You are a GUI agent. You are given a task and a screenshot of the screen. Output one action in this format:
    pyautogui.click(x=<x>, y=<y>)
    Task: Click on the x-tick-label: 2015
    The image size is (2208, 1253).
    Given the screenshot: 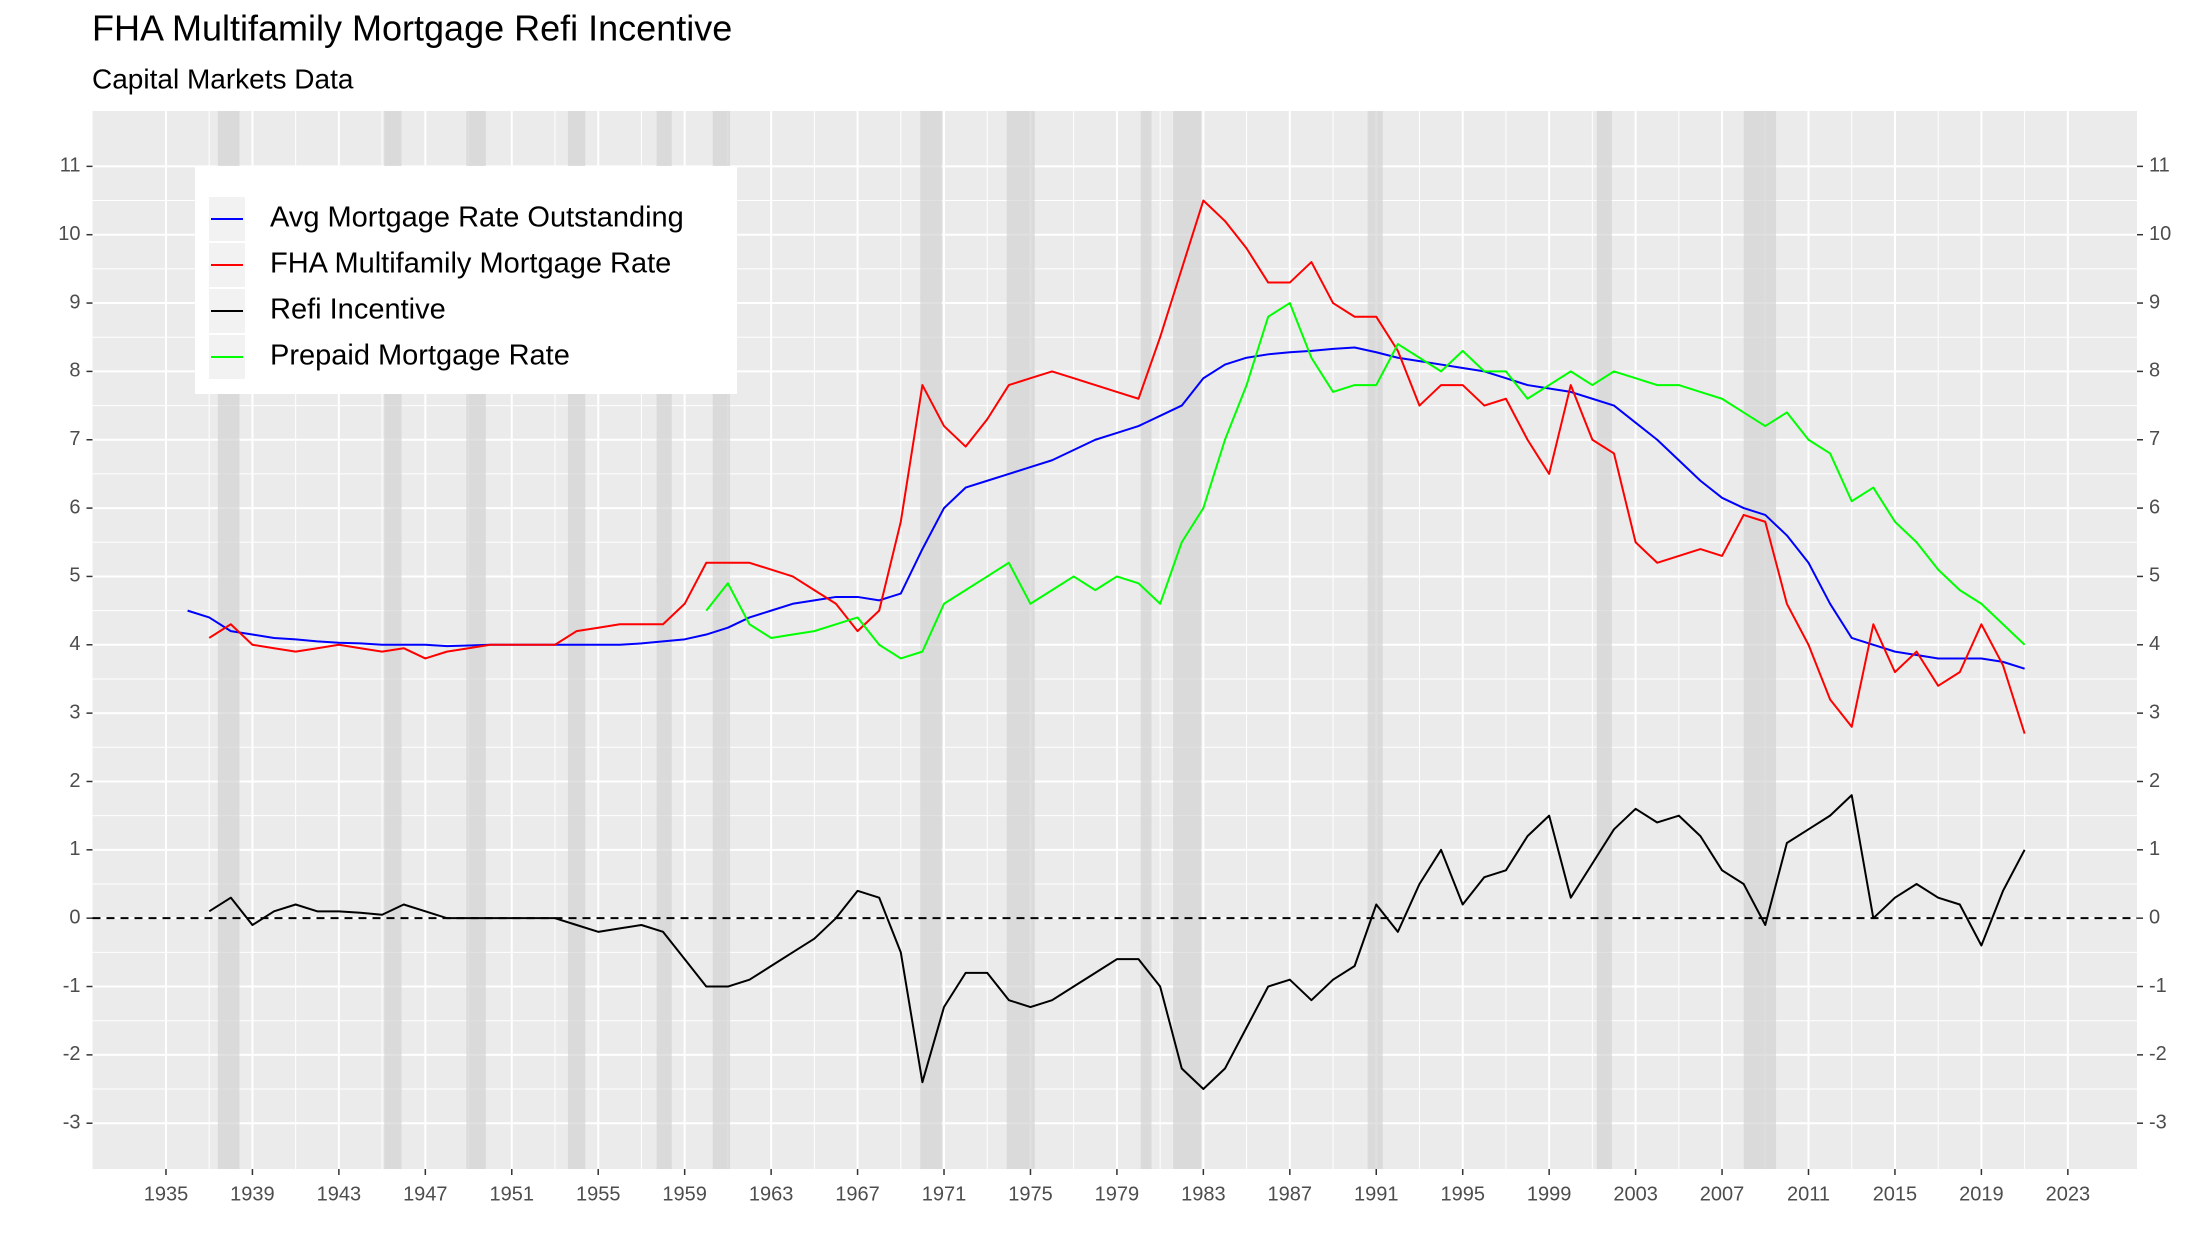 What is the action you would take?
    pyautogui.click(x=1895, y=1194)
    